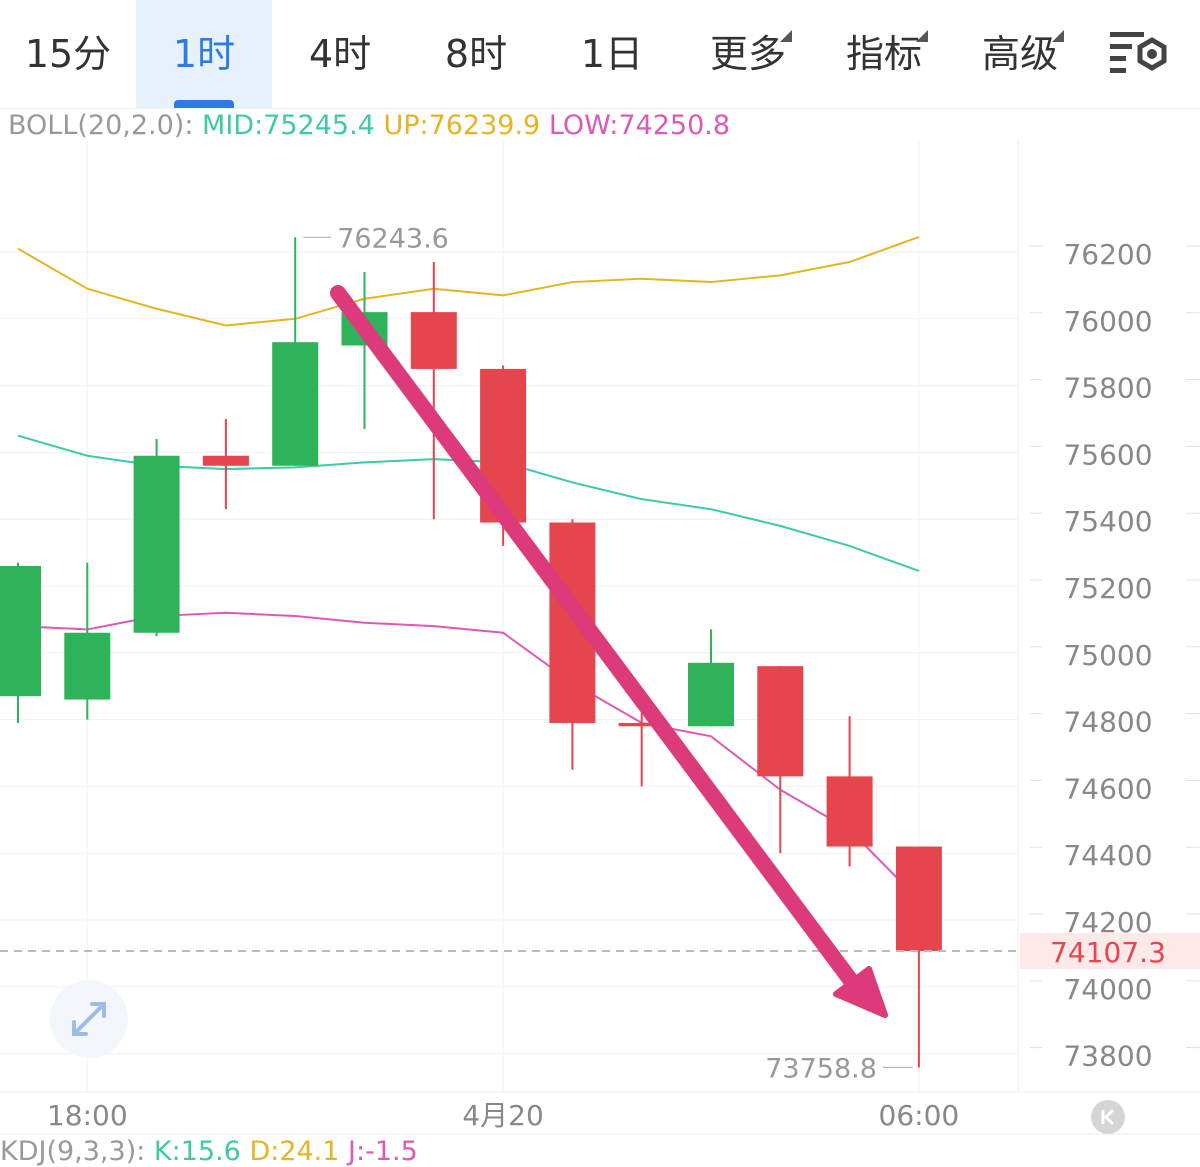 This screenshot has height=1167, width=1200. I want to click on tab-label: 高级, so click(1023, 53).